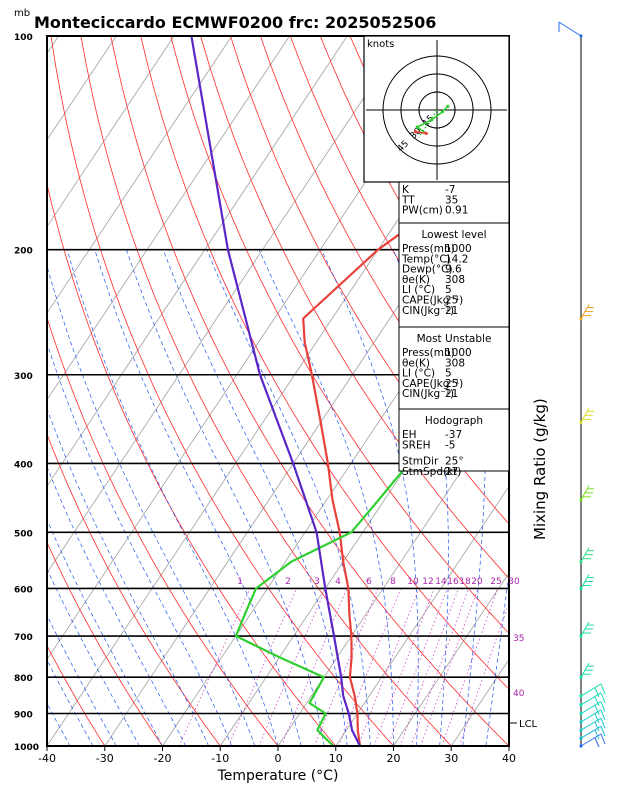 This screenshot has height=800, width=618. Describe the element at coordinates (47, 758) in the screenshot. I see `x-tick-label: -40` at that location.